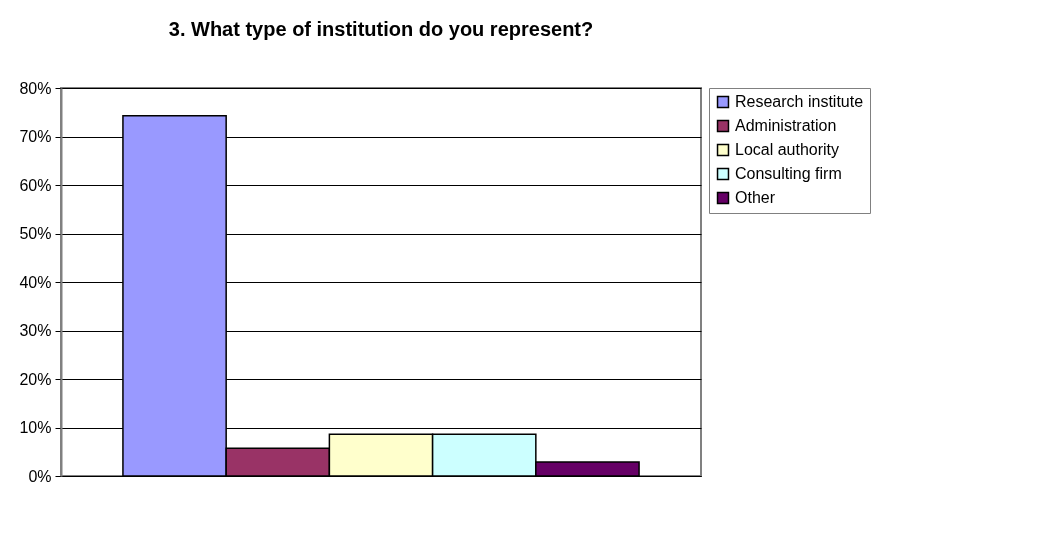 This screenshot has width=1053, height=536. I want to click on y-tick-label: 70%, so click(35, 136).